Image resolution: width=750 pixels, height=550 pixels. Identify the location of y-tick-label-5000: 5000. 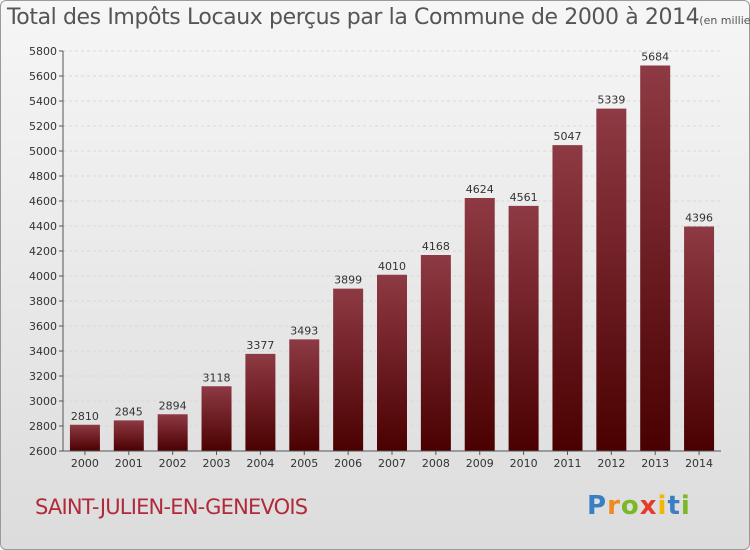
(43, 151).